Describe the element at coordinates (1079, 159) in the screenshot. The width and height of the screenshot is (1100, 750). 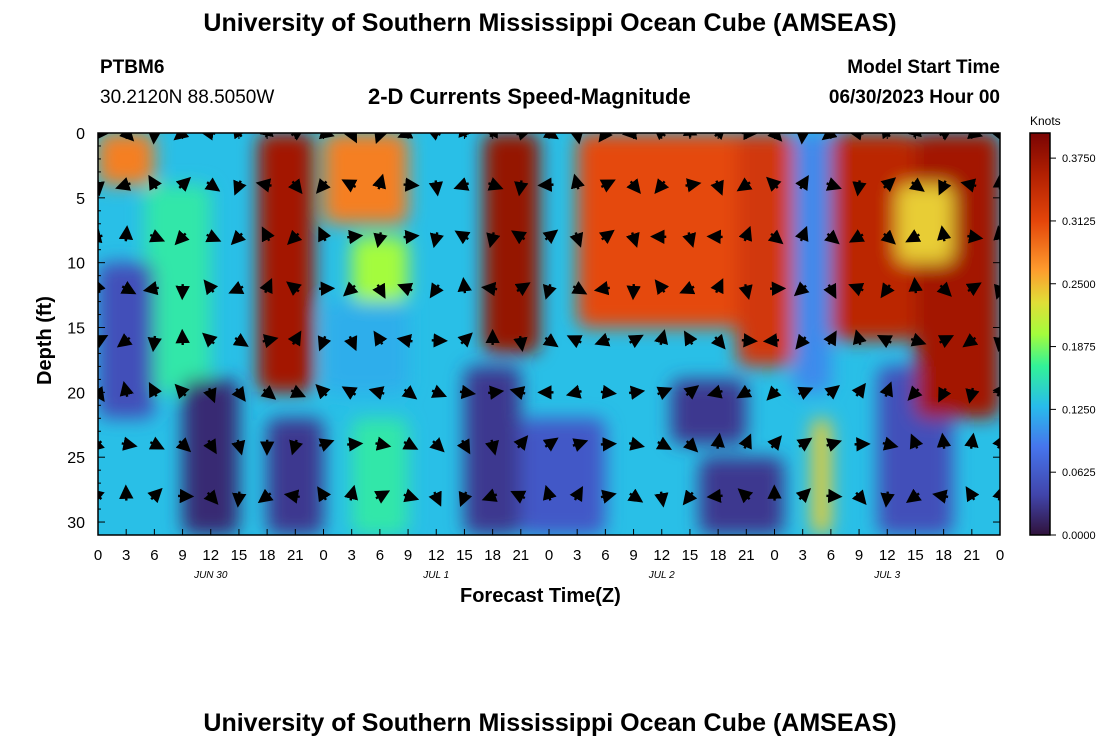
I see `colorbar-tick-label: 0.3750` at that location.